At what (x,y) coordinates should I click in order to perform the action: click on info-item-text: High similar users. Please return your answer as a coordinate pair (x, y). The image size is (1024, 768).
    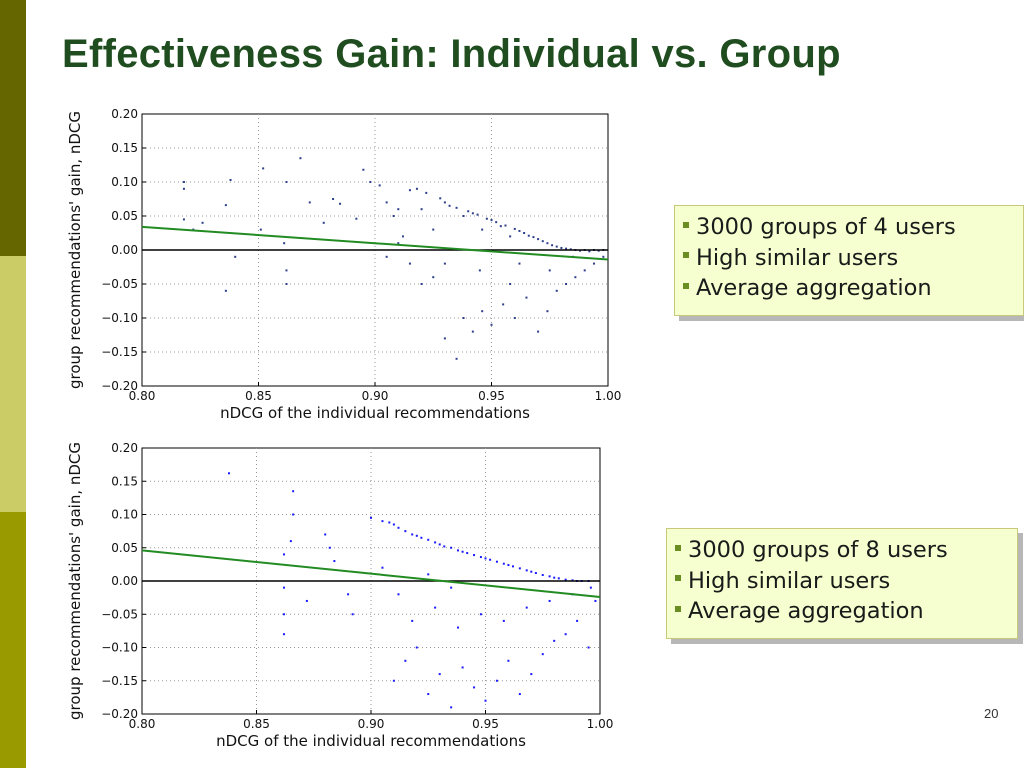
    Looking at the image, I should click on (789, 580).